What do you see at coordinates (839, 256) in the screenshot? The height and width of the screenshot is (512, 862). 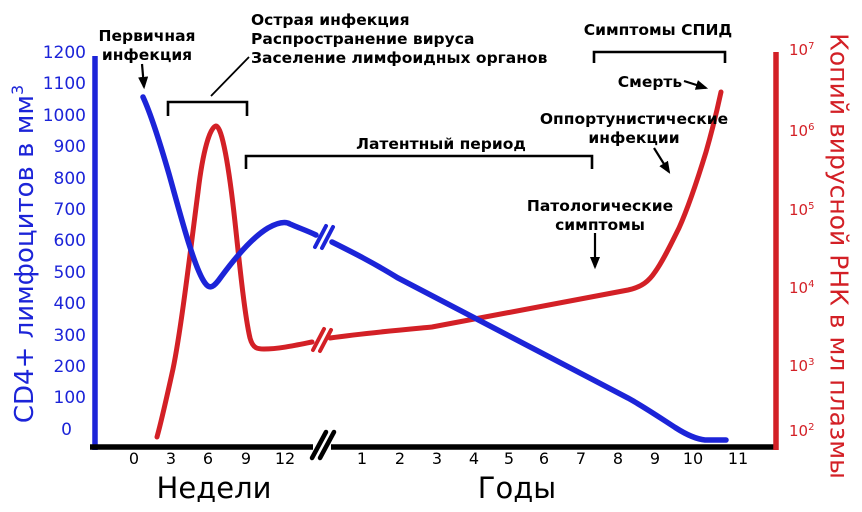 I see `right-axis-title: Копий вирусной РНК в мл плазмы` at bounding box center [839, 256].